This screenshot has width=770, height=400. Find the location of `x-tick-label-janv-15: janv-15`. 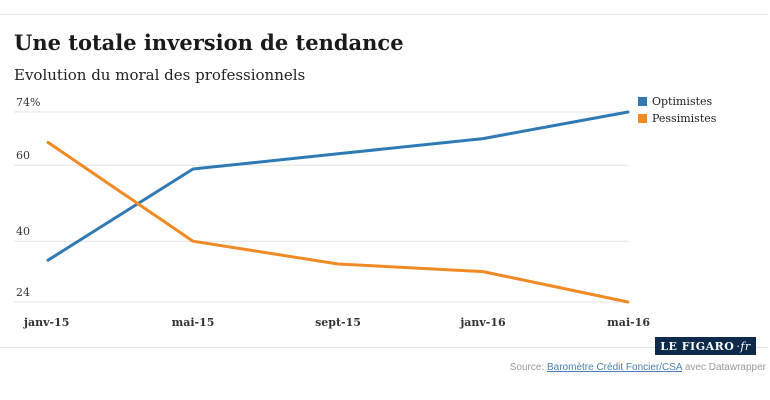

x-tick-label-janv-15: janv-15 is located at coordinates (46, 322).